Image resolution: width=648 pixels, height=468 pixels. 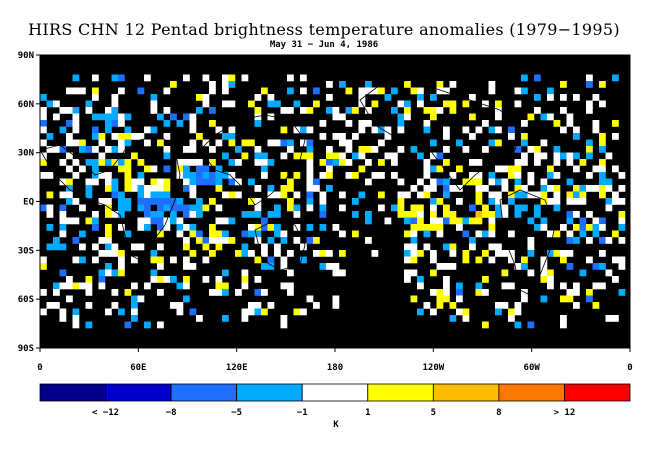 What do you see at coordinates (105, 413) in the screenshot?
I see `colorbar-label: < −12` at bounding box center [105, 413].